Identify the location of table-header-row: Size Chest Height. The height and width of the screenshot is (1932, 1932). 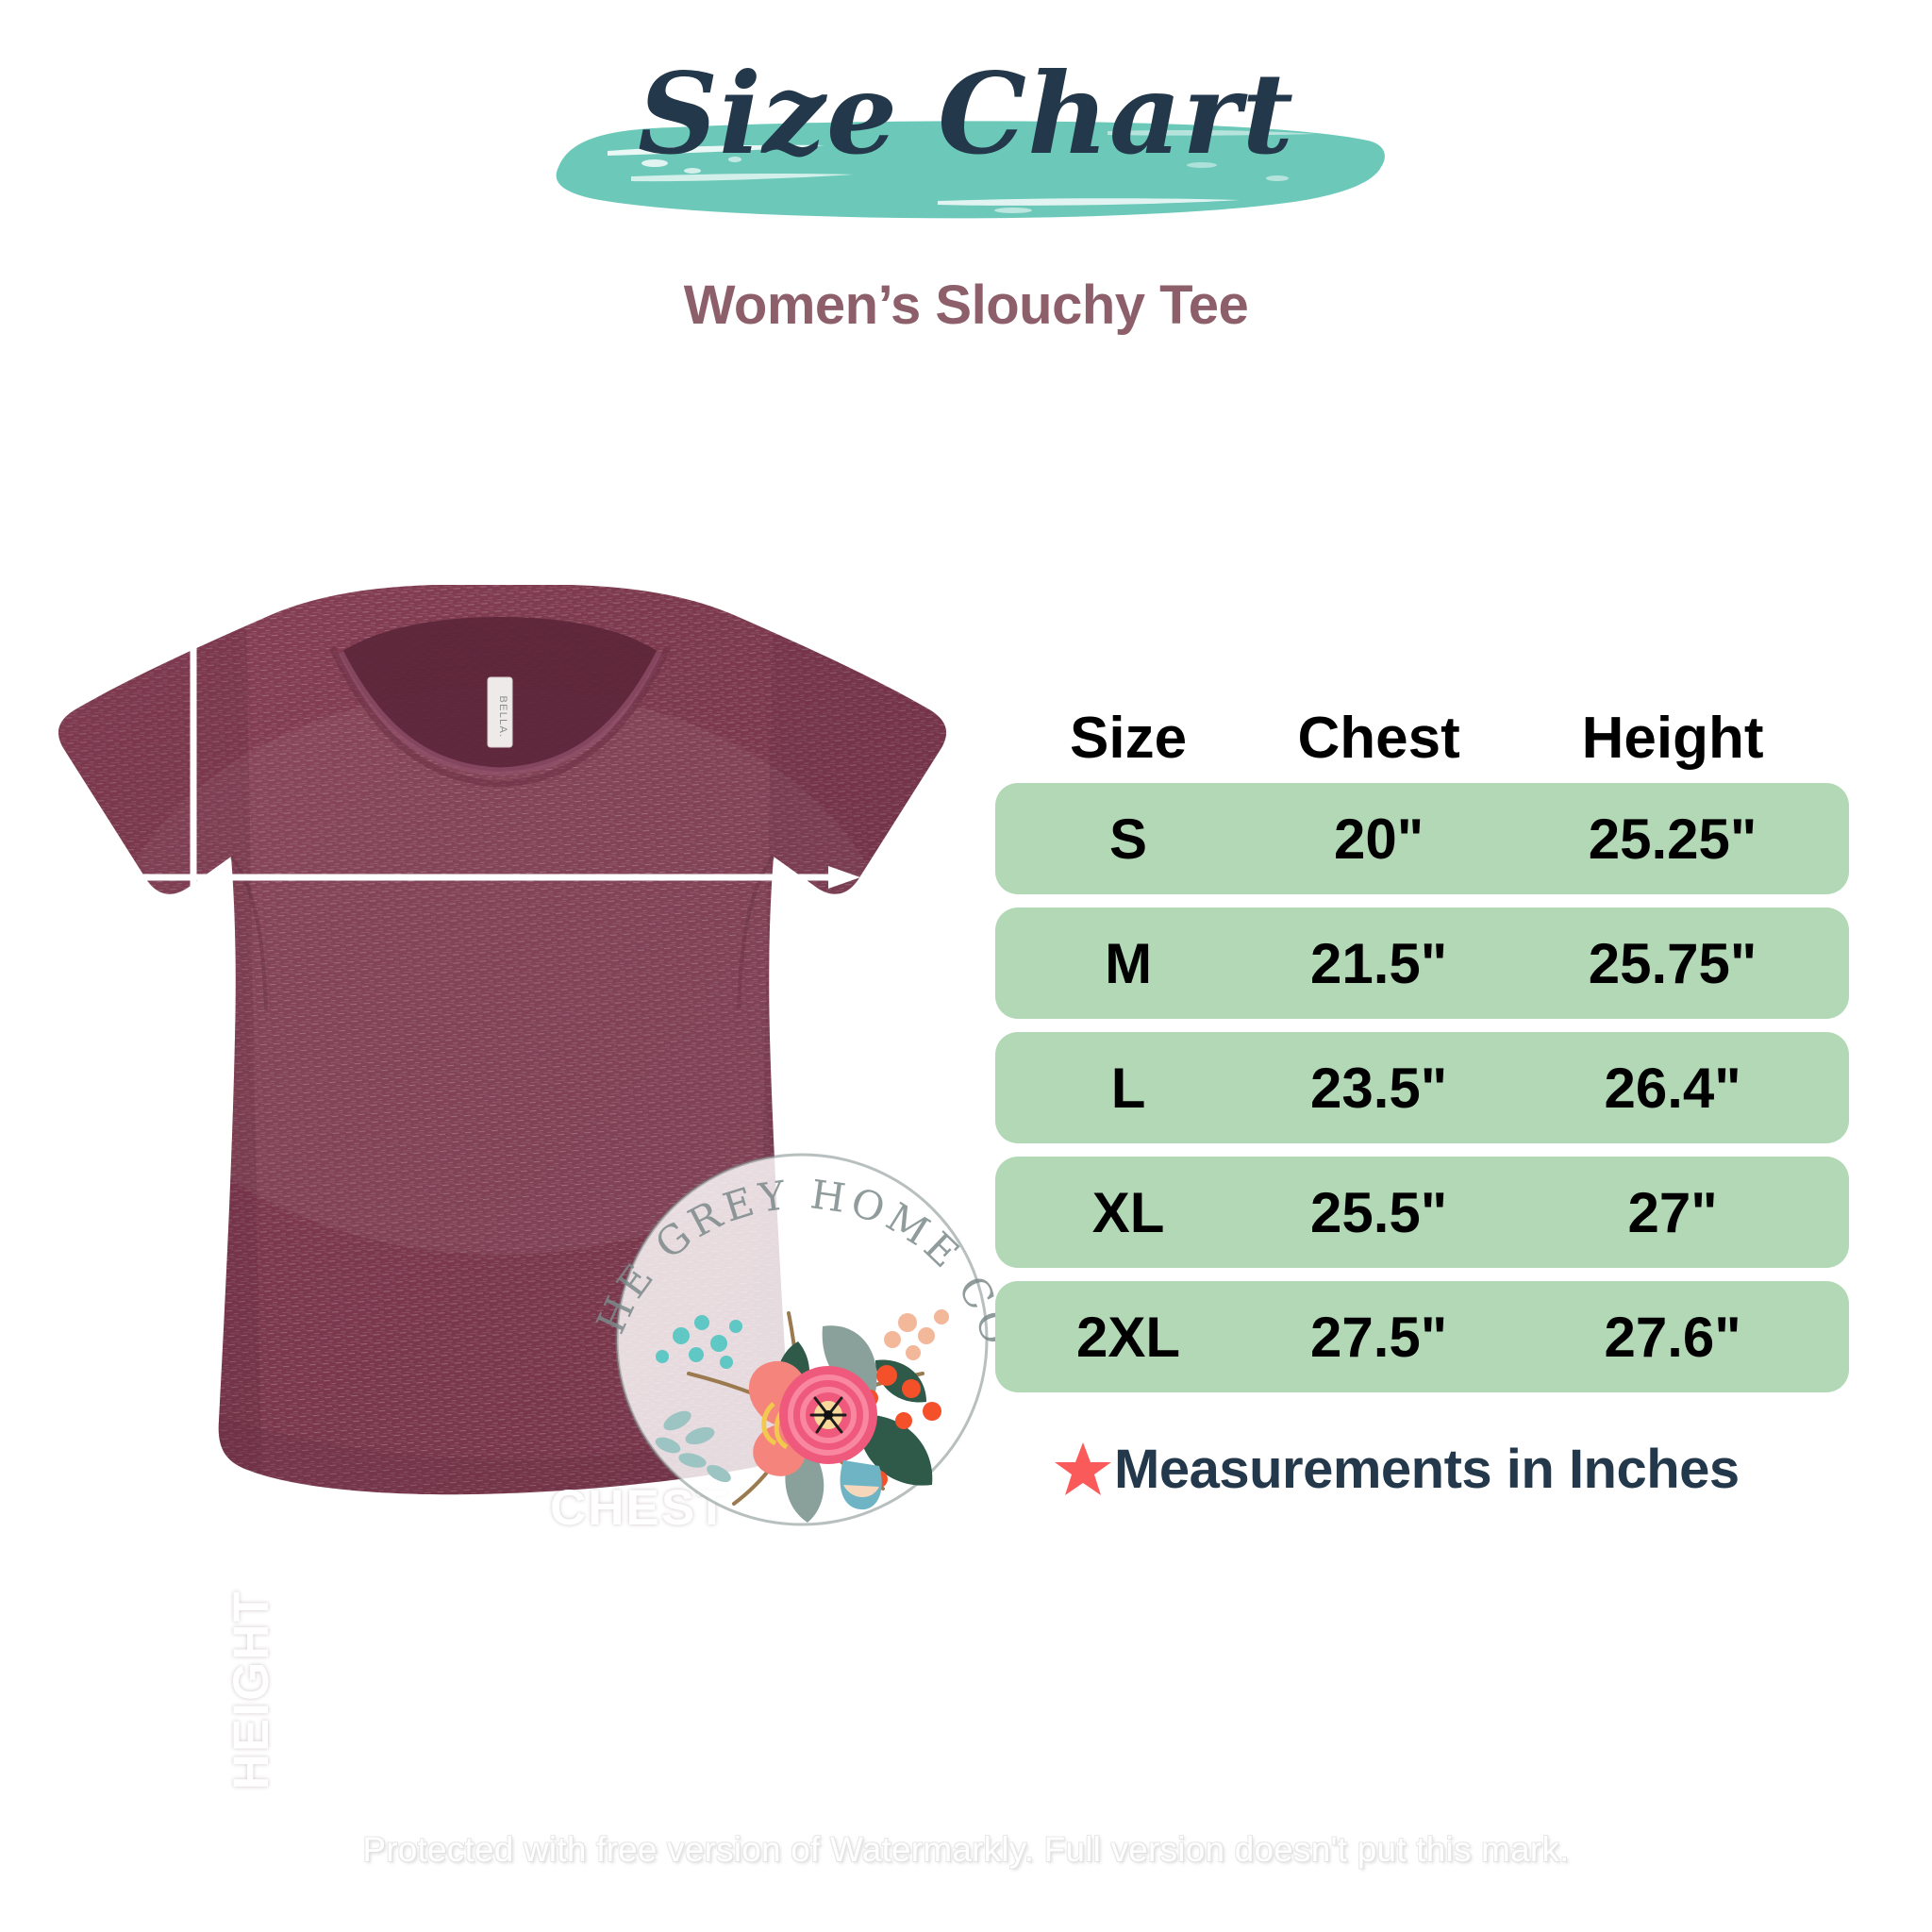
(1422, 731).